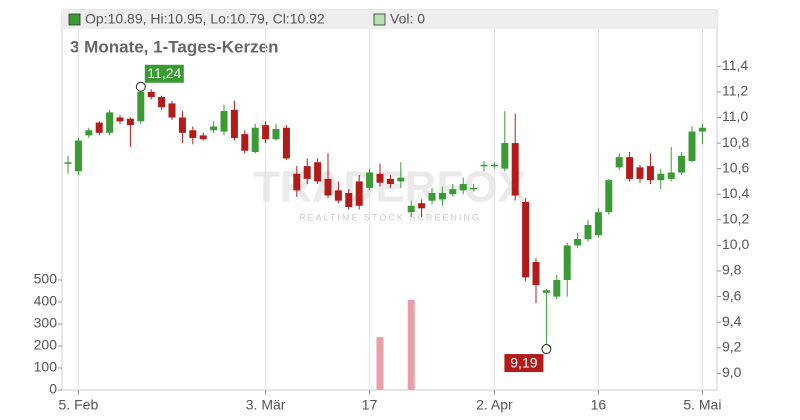  What do you see at coordinates (205, 19) in the screenshot?
I see `legend-text: Op:10.89, Hi:10.95, Lo:10.79, Cl:10.92` at bounding box center [205, 19].